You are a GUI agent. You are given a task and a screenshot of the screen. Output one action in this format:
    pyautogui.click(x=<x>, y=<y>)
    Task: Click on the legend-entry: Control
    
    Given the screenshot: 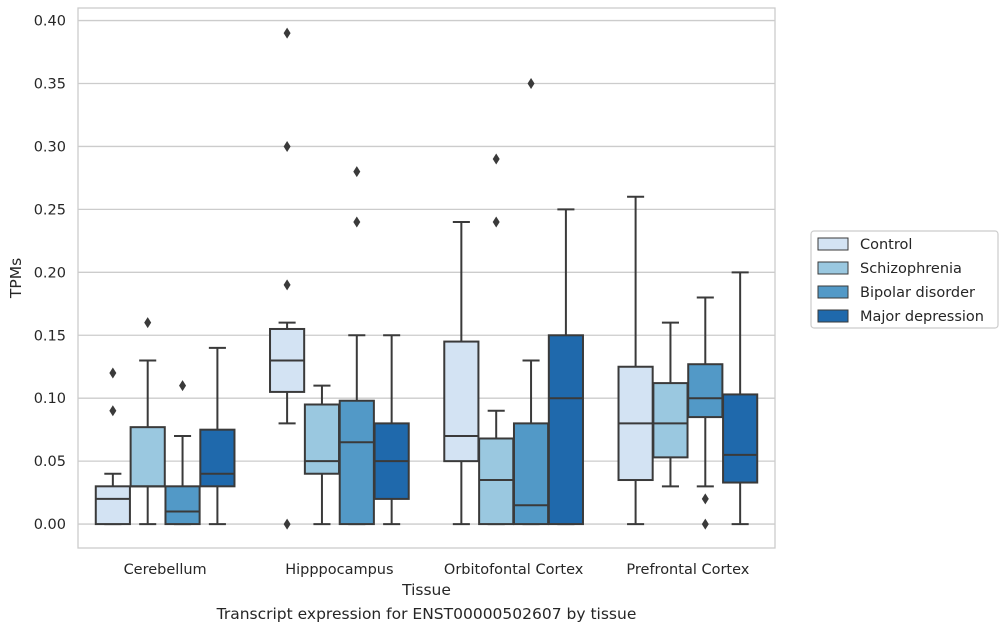 What is the action you would take?
    pyautogui.click(x=886, y=245)
    